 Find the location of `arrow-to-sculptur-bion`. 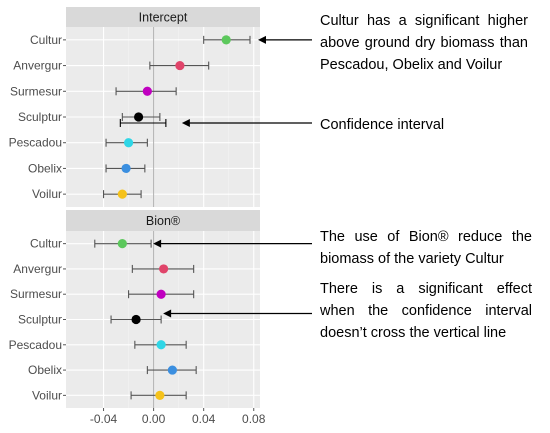

arrow-to-sculptur-bion is located at coordinates (237, 313).